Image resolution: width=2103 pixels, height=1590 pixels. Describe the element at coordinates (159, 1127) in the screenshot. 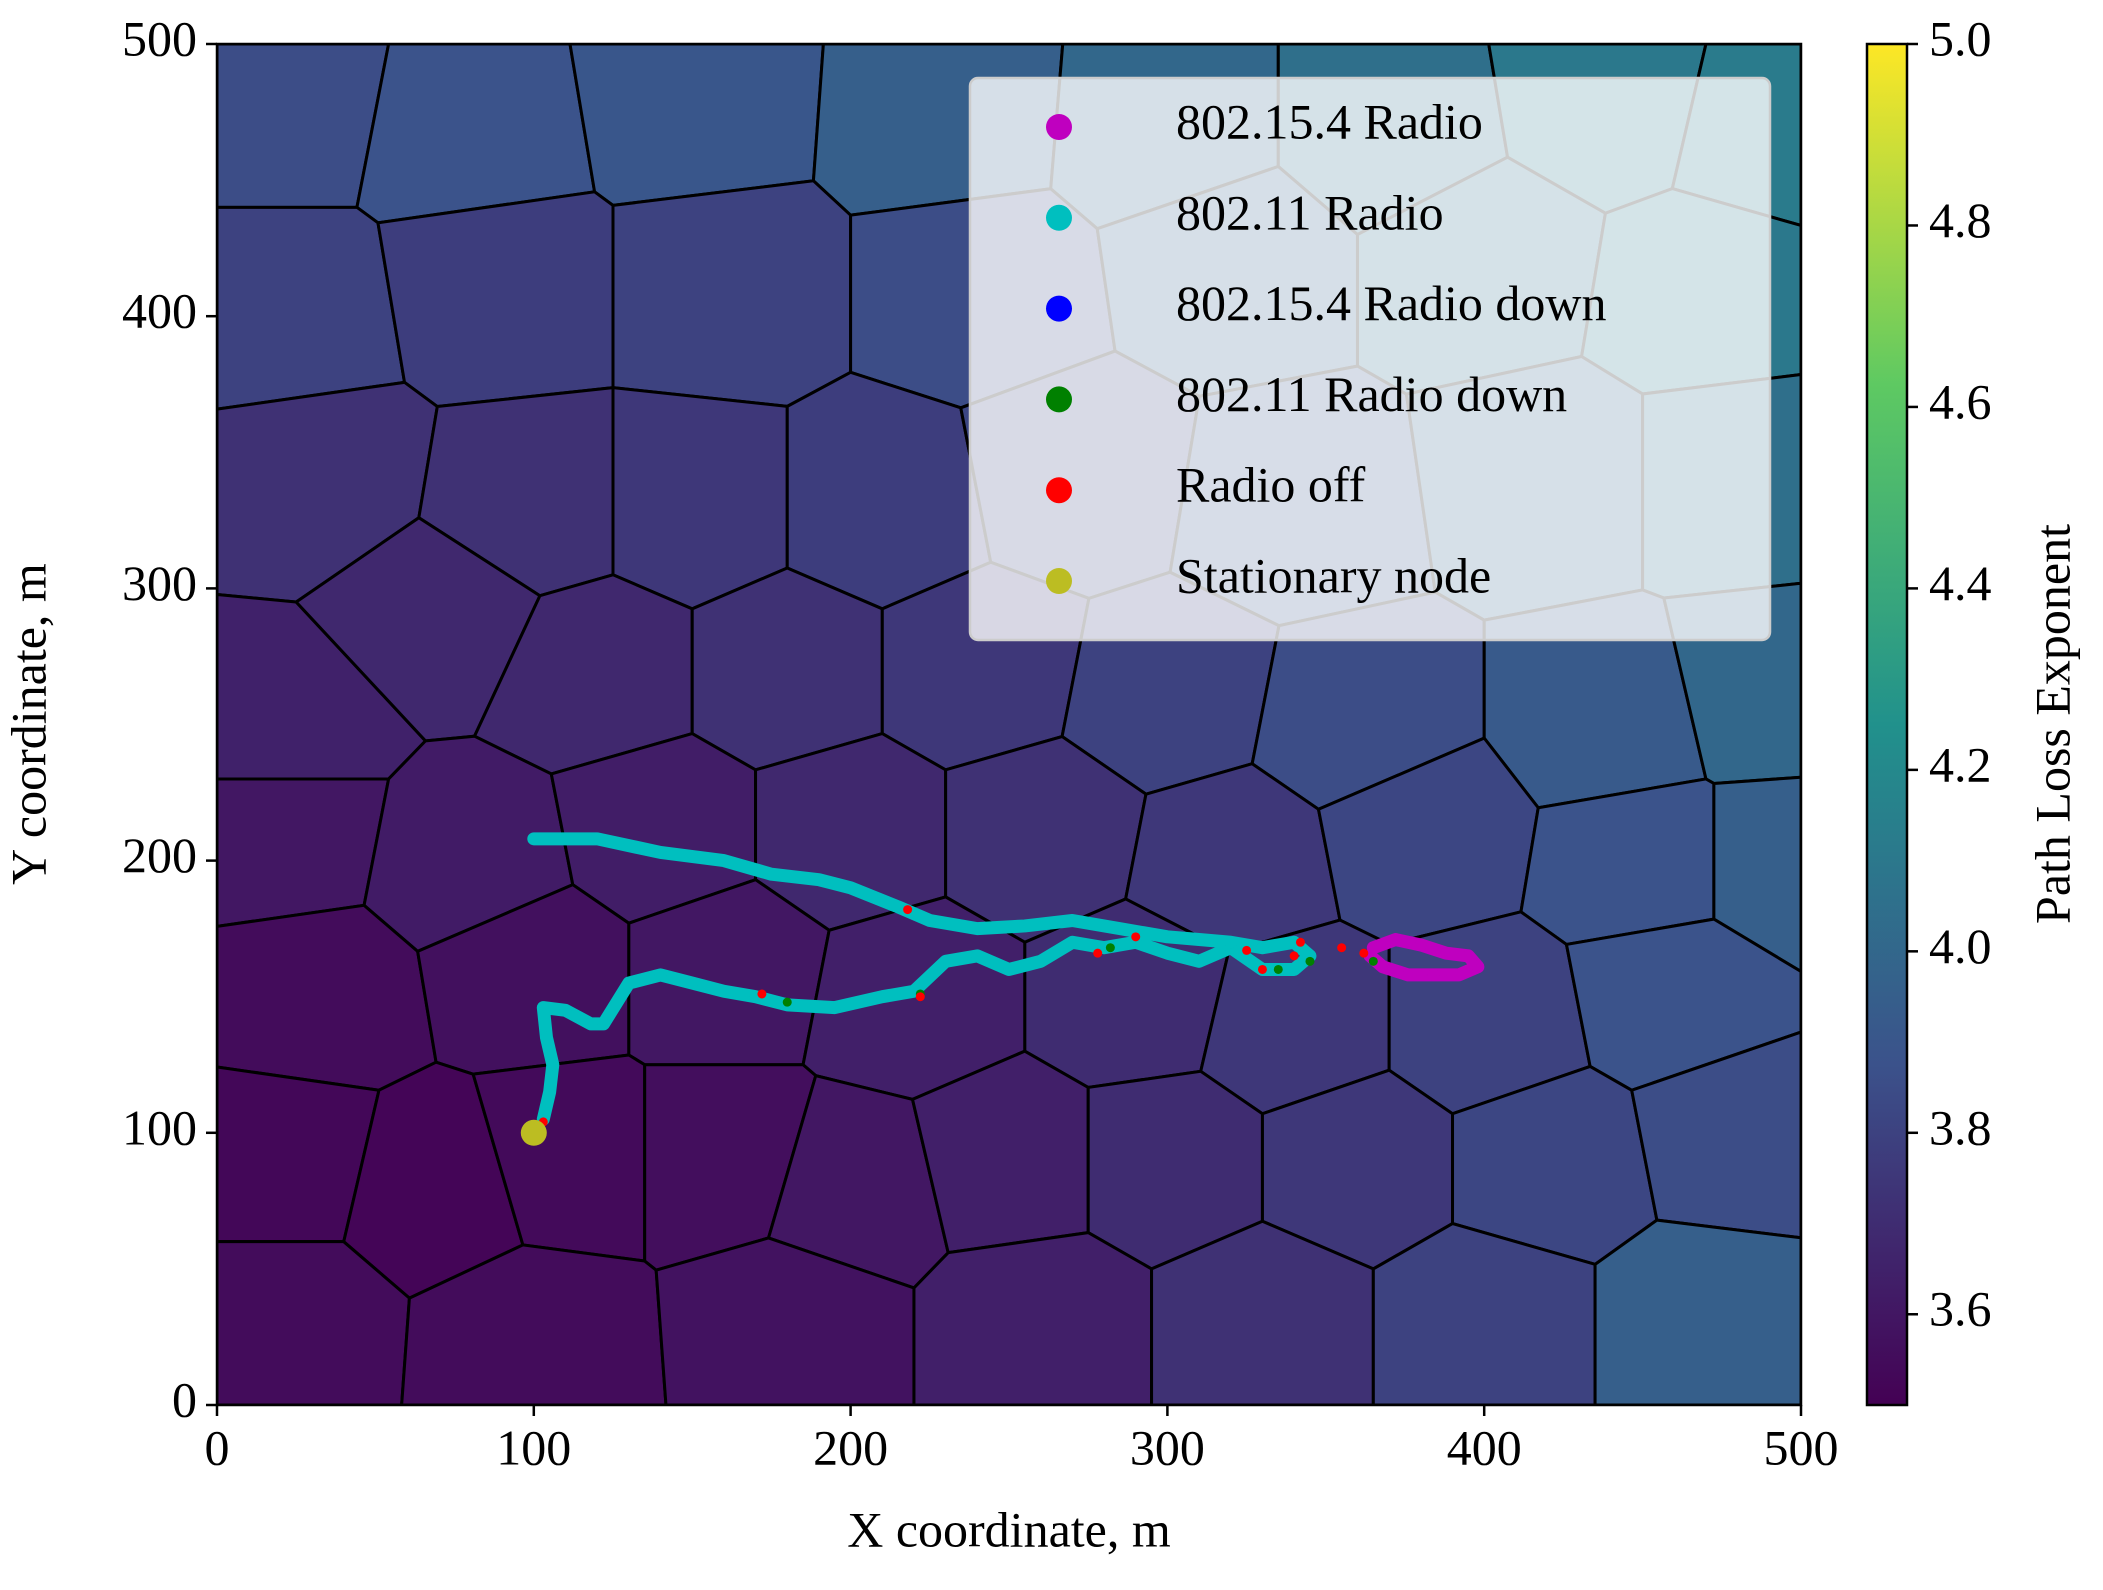

I see `y-tick-label: 100` at that location.